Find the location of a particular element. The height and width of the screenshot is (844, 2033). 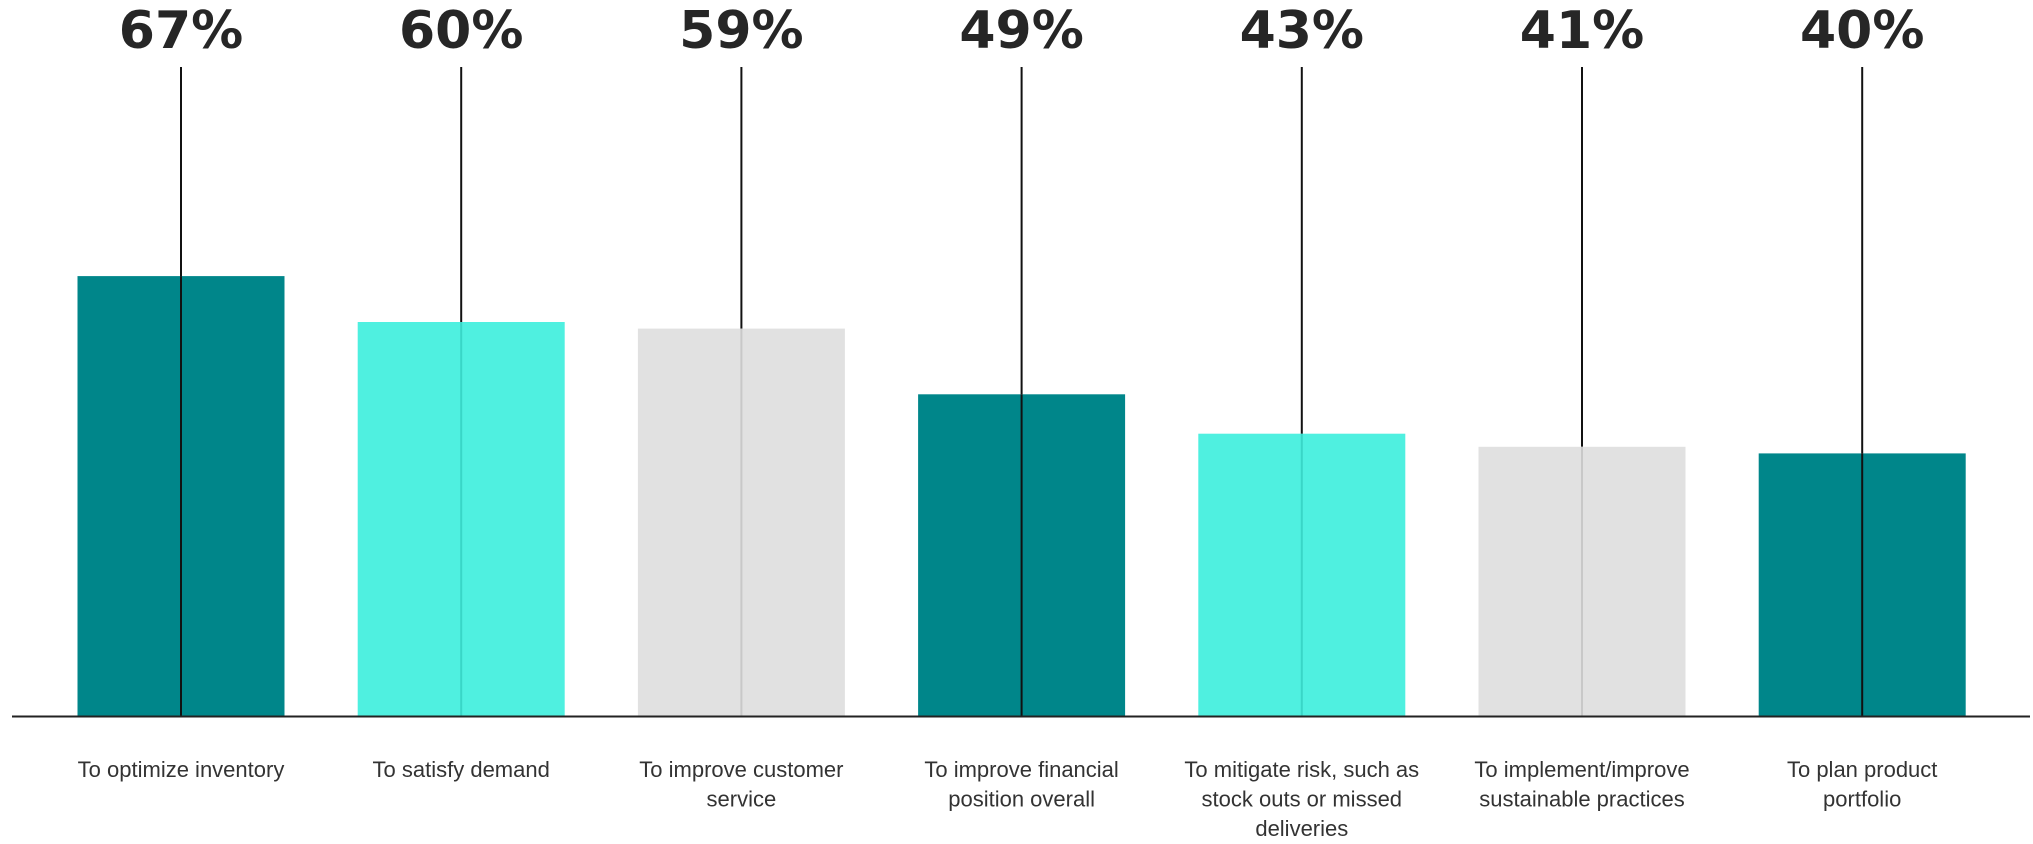

category-label-line: To plan product is located at coordinates (1862, 769).